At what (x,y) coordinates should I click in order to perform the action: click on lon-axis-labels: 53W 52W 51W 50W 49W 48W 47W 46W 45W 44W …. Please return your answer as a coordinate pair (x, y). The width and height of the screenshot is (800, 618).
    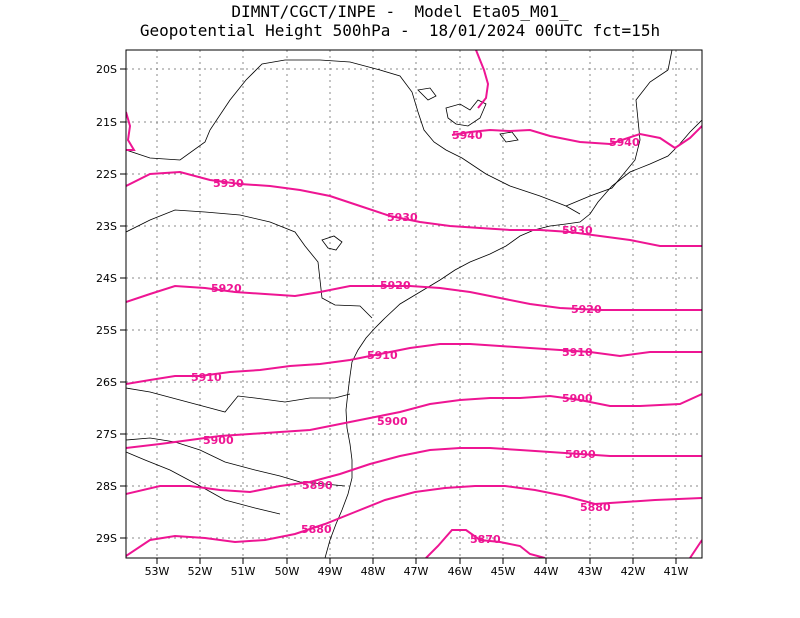
    Looking at the image, I should click on (417, 571).